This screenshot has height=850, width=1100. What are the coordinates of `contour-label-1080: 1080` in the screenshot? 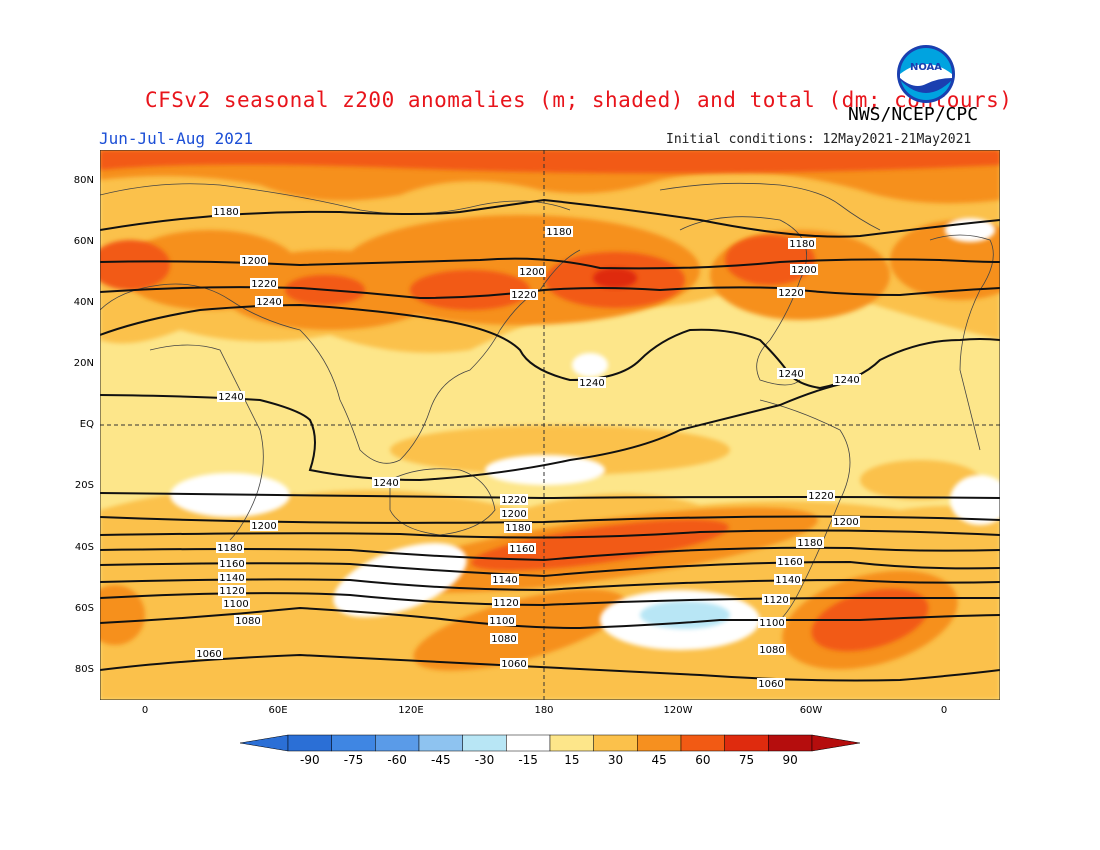 It's located at (247, 621).